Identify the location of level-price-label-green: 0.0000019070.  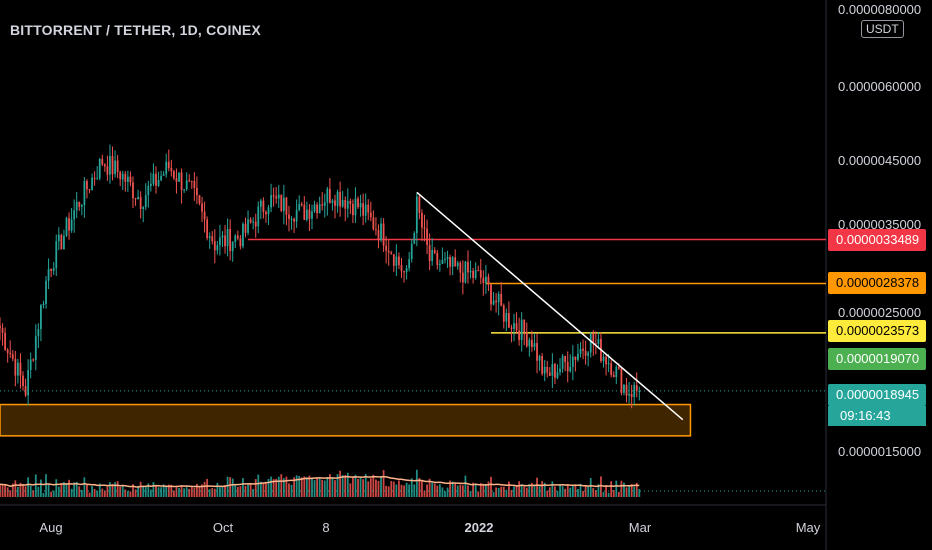
(877, 359).